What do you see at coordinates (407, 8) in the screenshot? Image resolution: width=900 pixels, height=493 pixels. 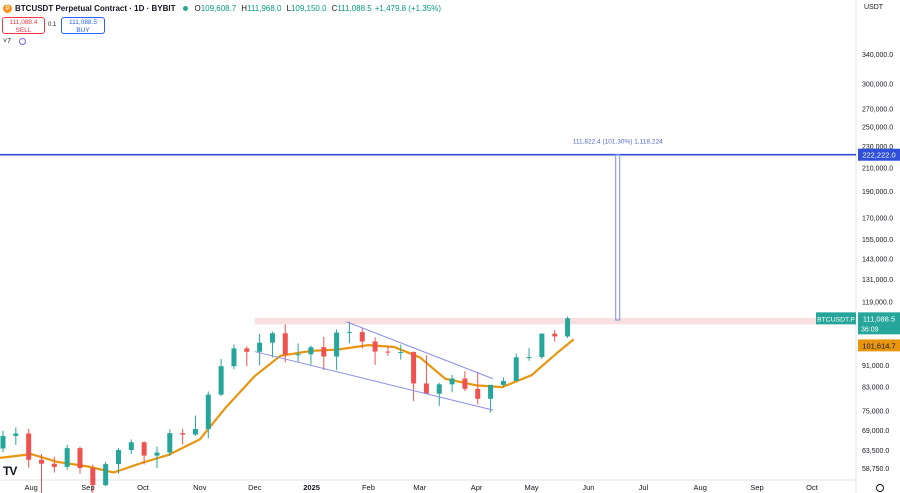 I see `change-value: +1,479.8 (+1.35%)` at bounding box center [407, 8].